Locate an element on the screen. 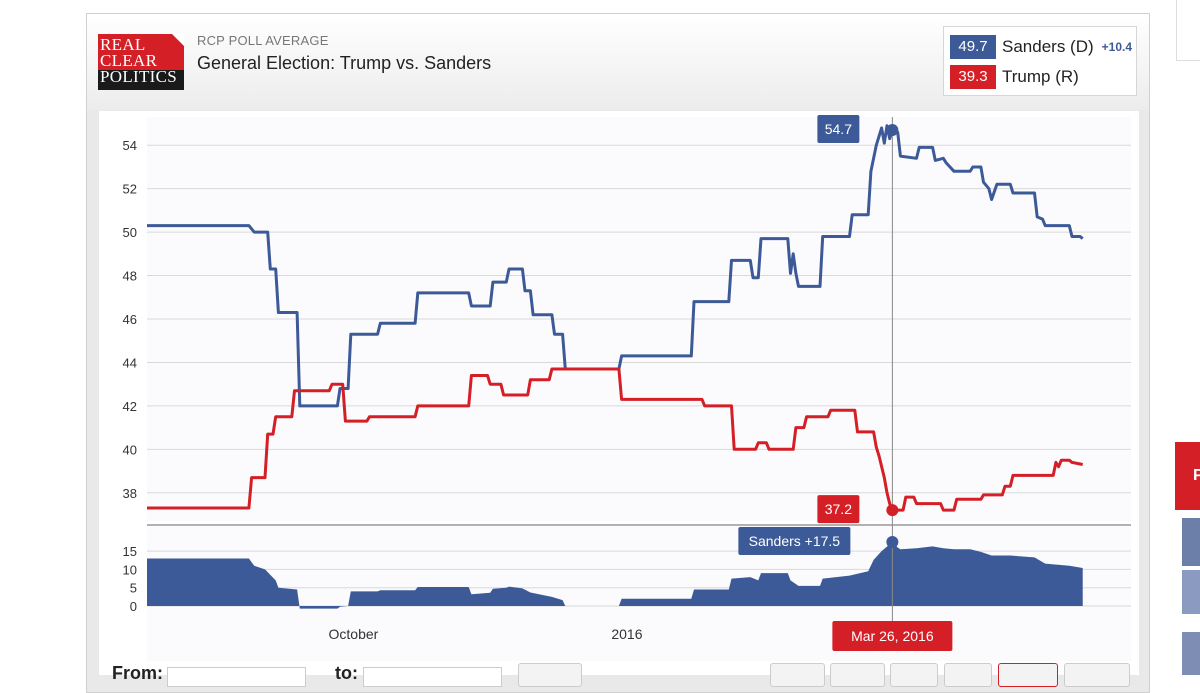  hover-label-trump-box is located at coordinates (838, 509).